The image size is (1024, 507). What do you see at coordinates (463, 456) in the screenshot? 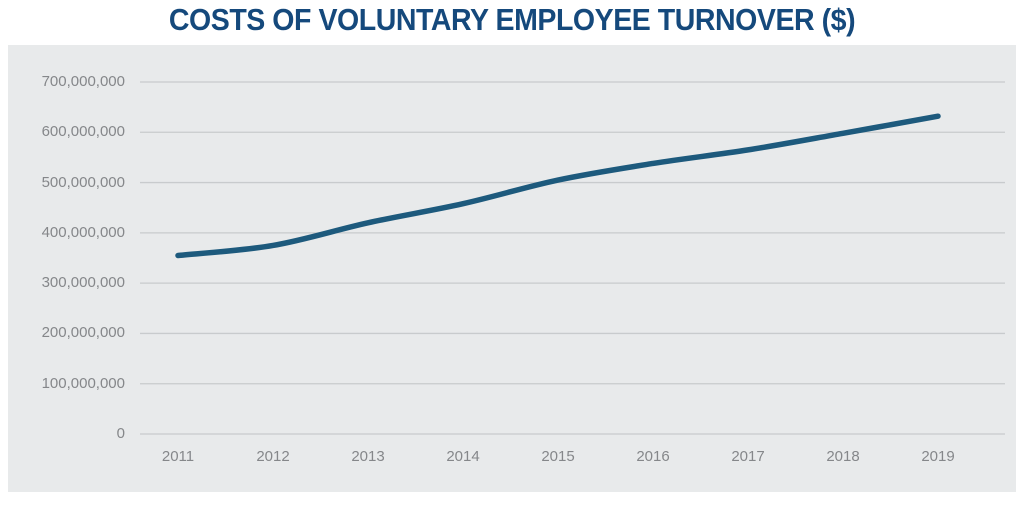
I see `x-tick-label: 2014` at bounding box center [463, 456].